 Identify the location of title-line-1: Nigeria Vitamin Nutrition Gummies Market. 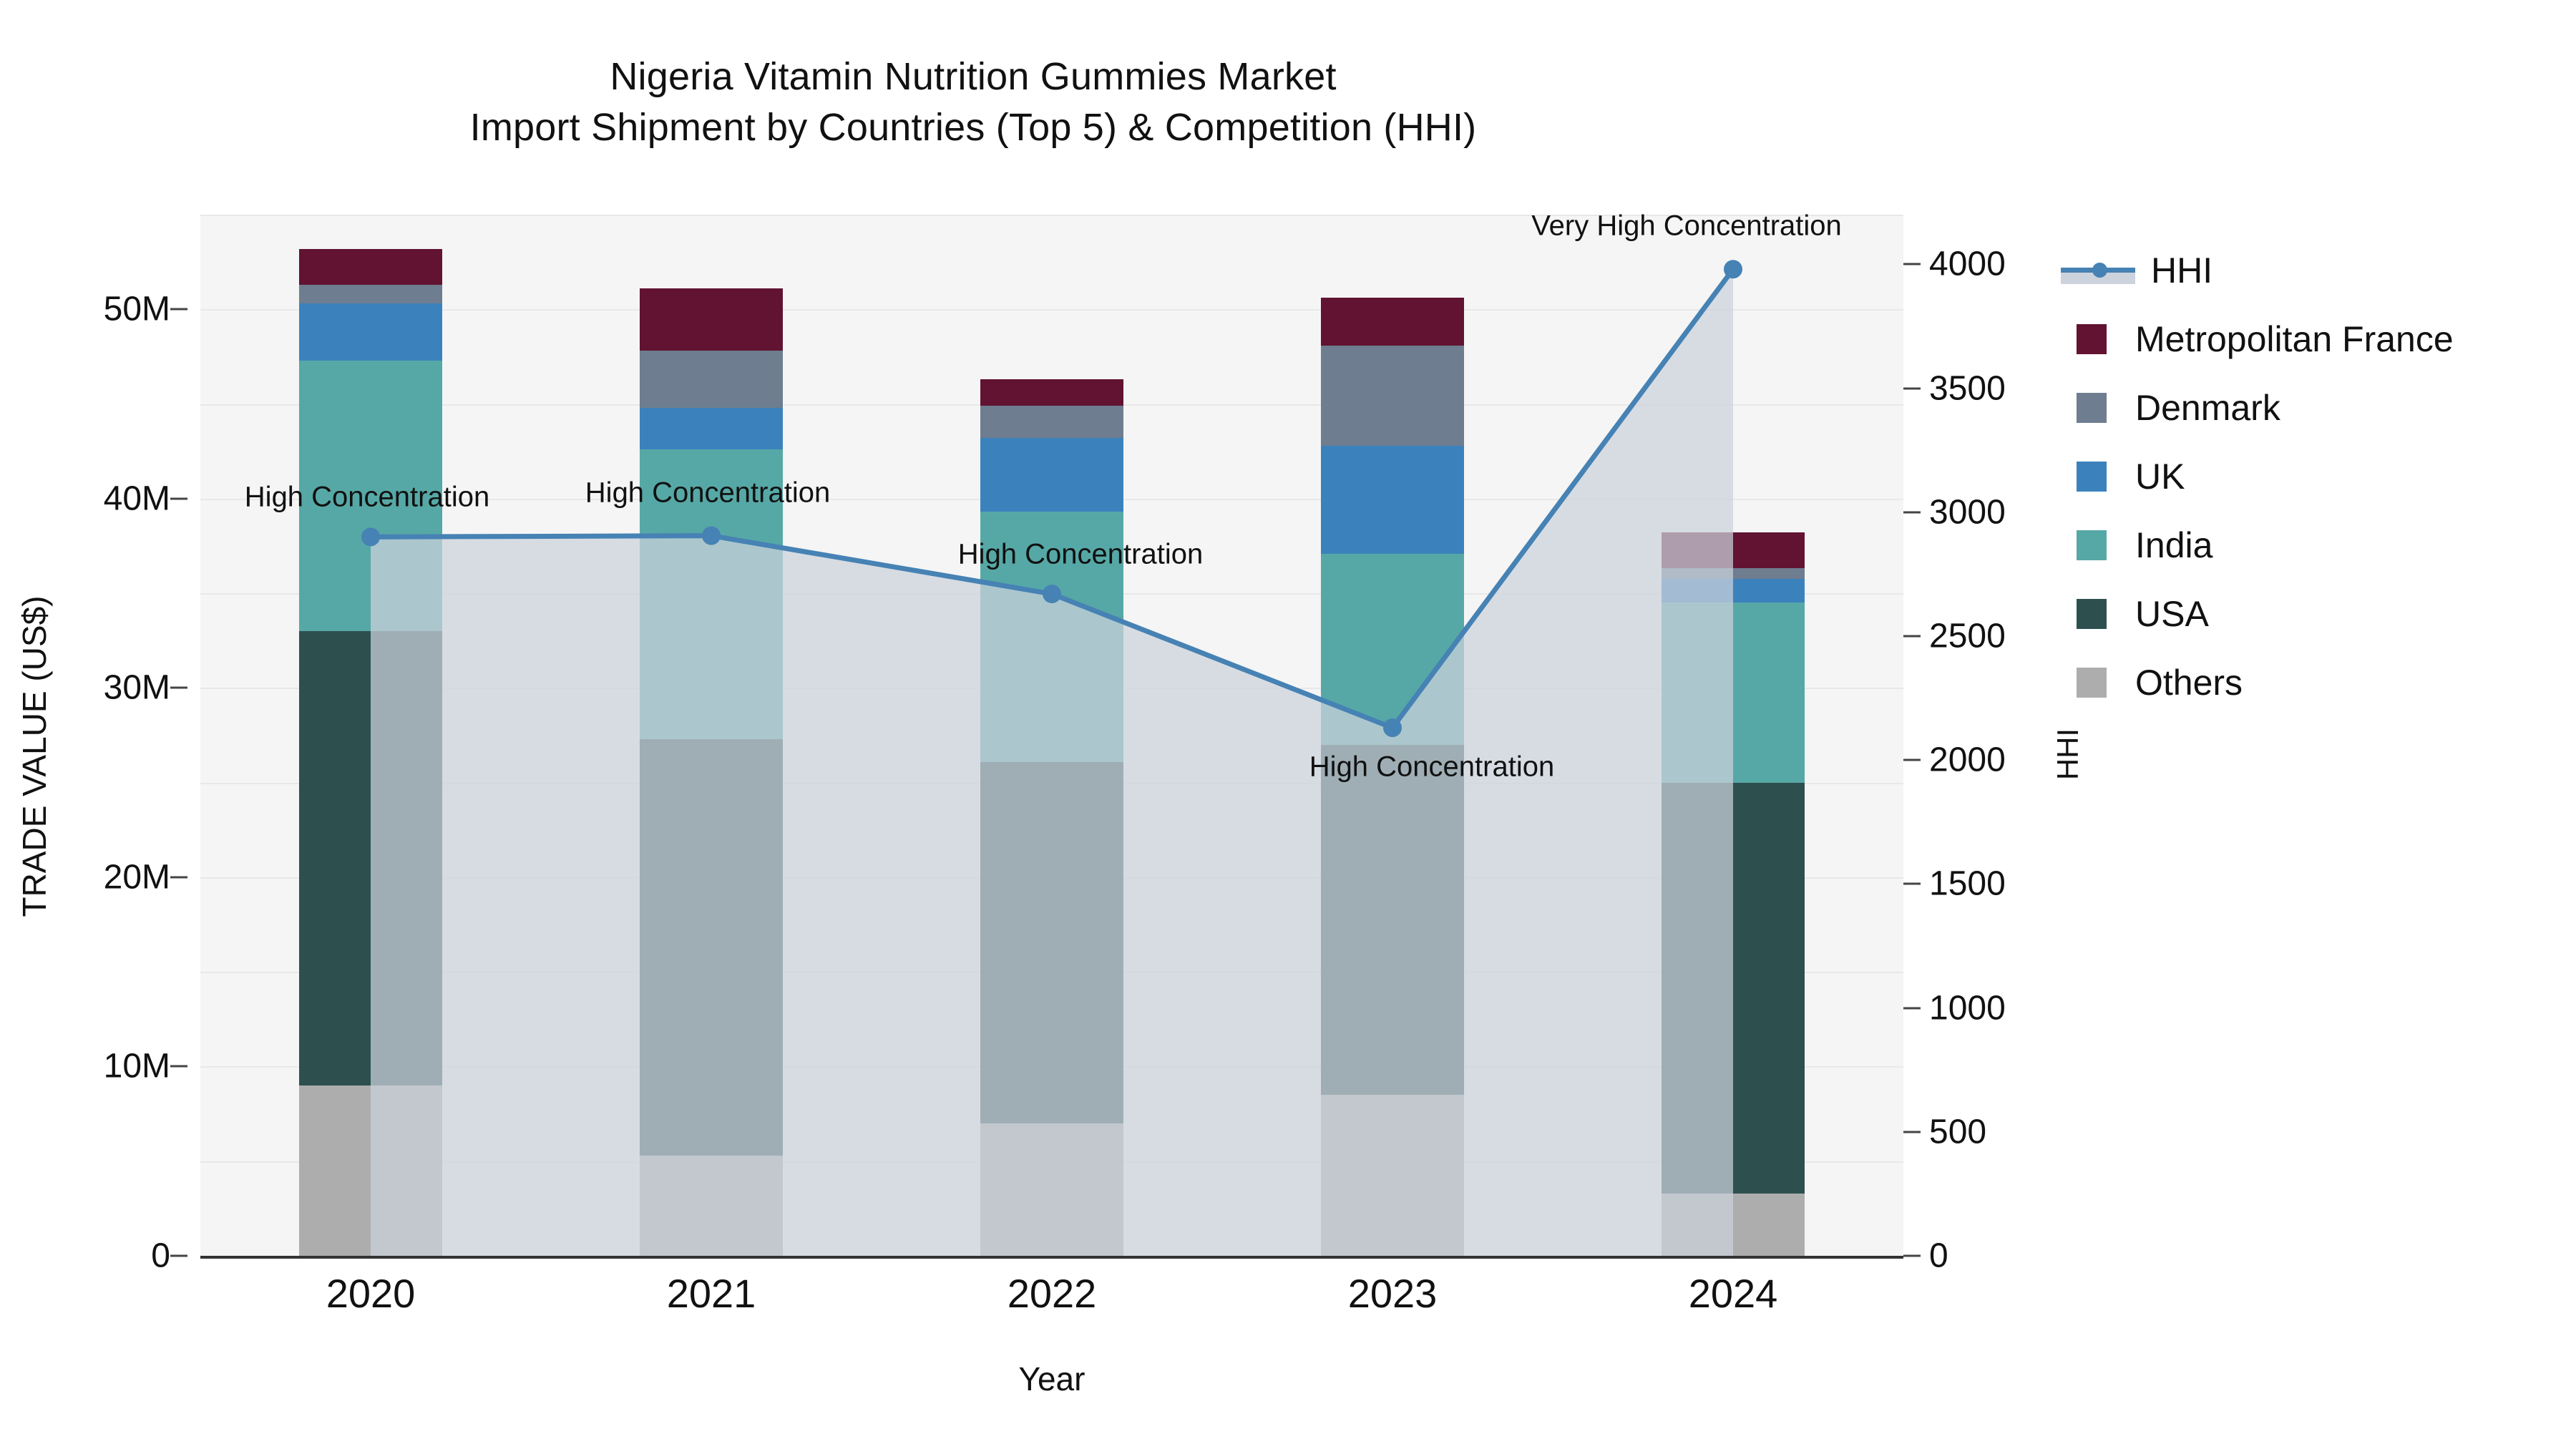
(973, 76).